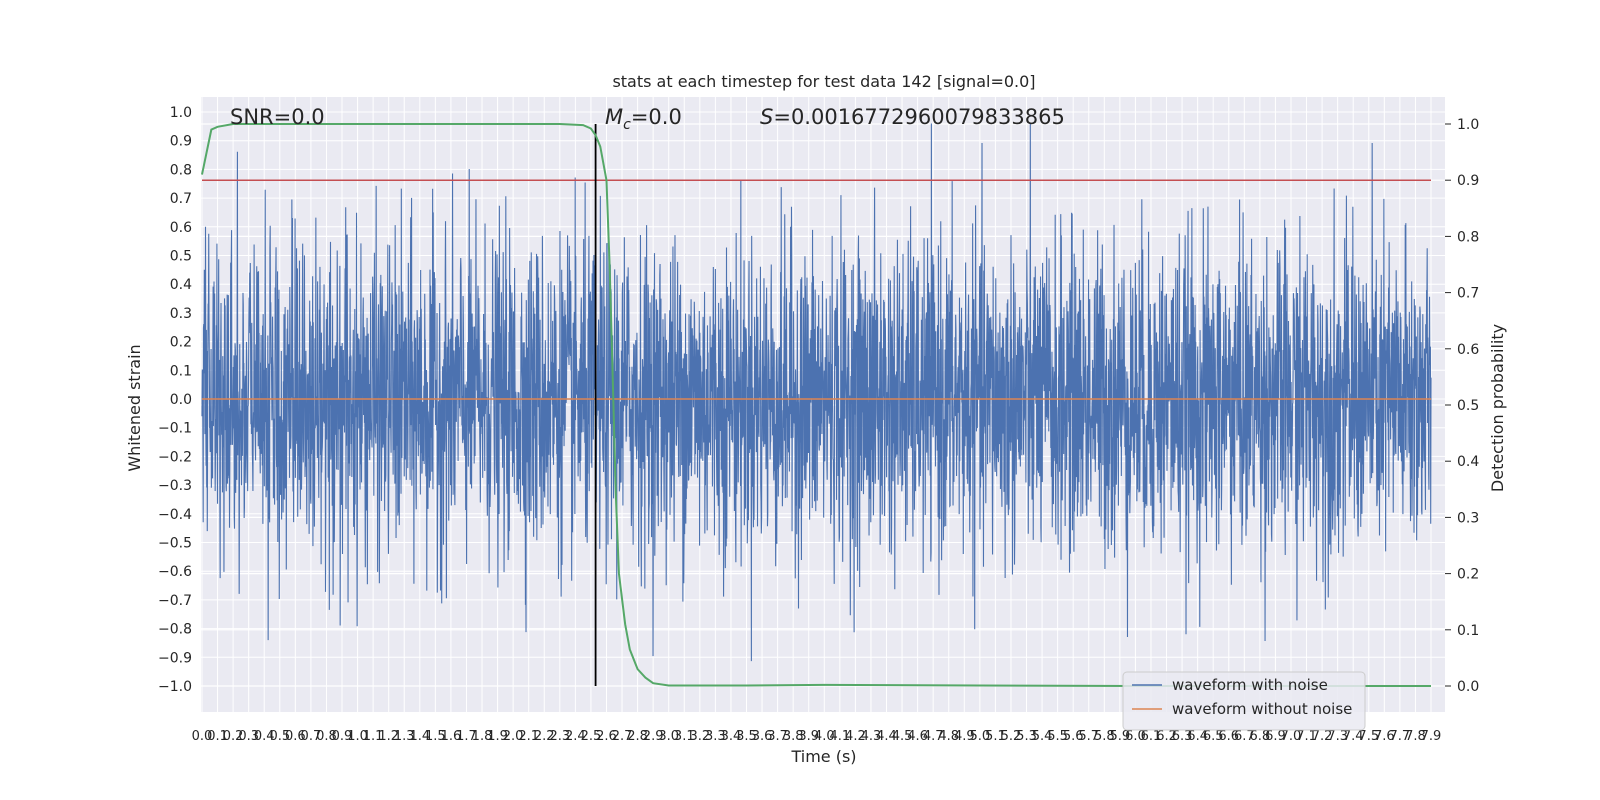 This screenshot has width=1600, height=800. Describe the element at coordinates (181, 314) in the screenshot. I see `y-left-tick-label: 0.3` at that location.